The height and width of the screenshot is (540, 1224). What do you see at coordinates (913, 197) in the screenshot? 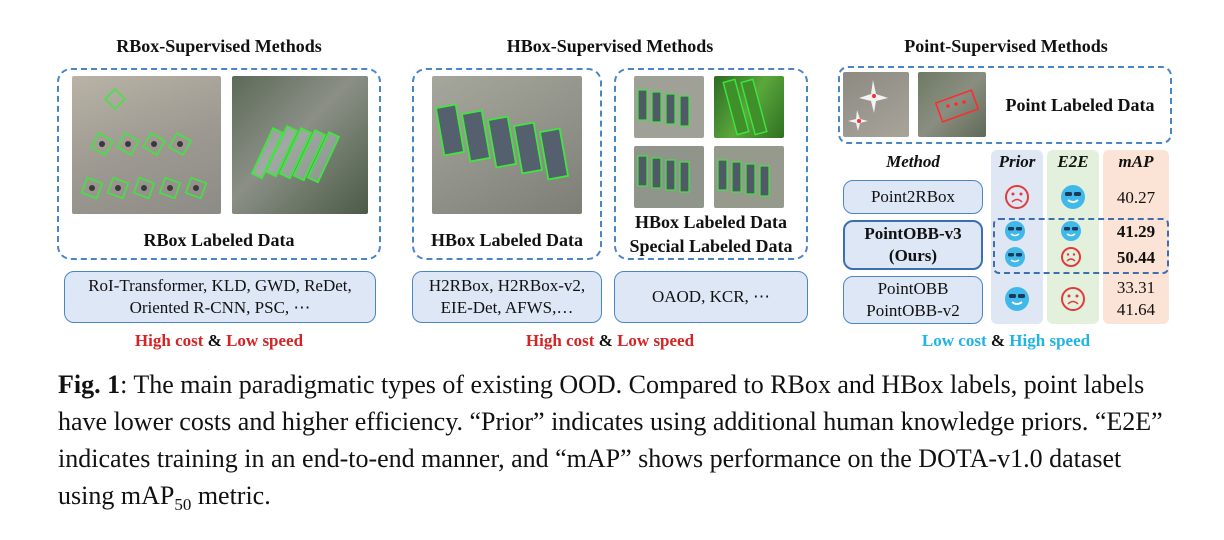
I see `method-point2rbox: Point2RBox` at bounding box center [913, 197].